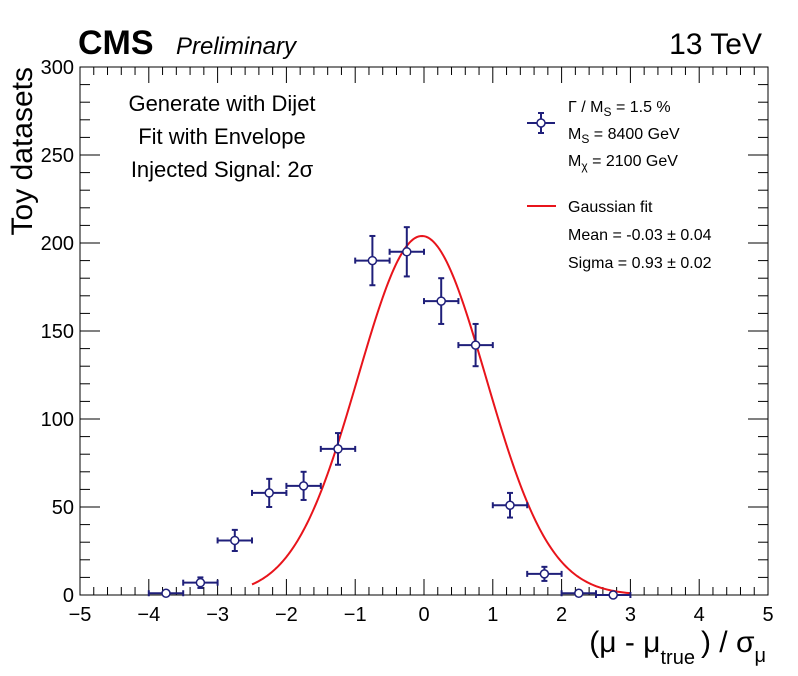  I want to click on x-axis-label: (μ - μtrue ) / σμ, so click(677, 647).